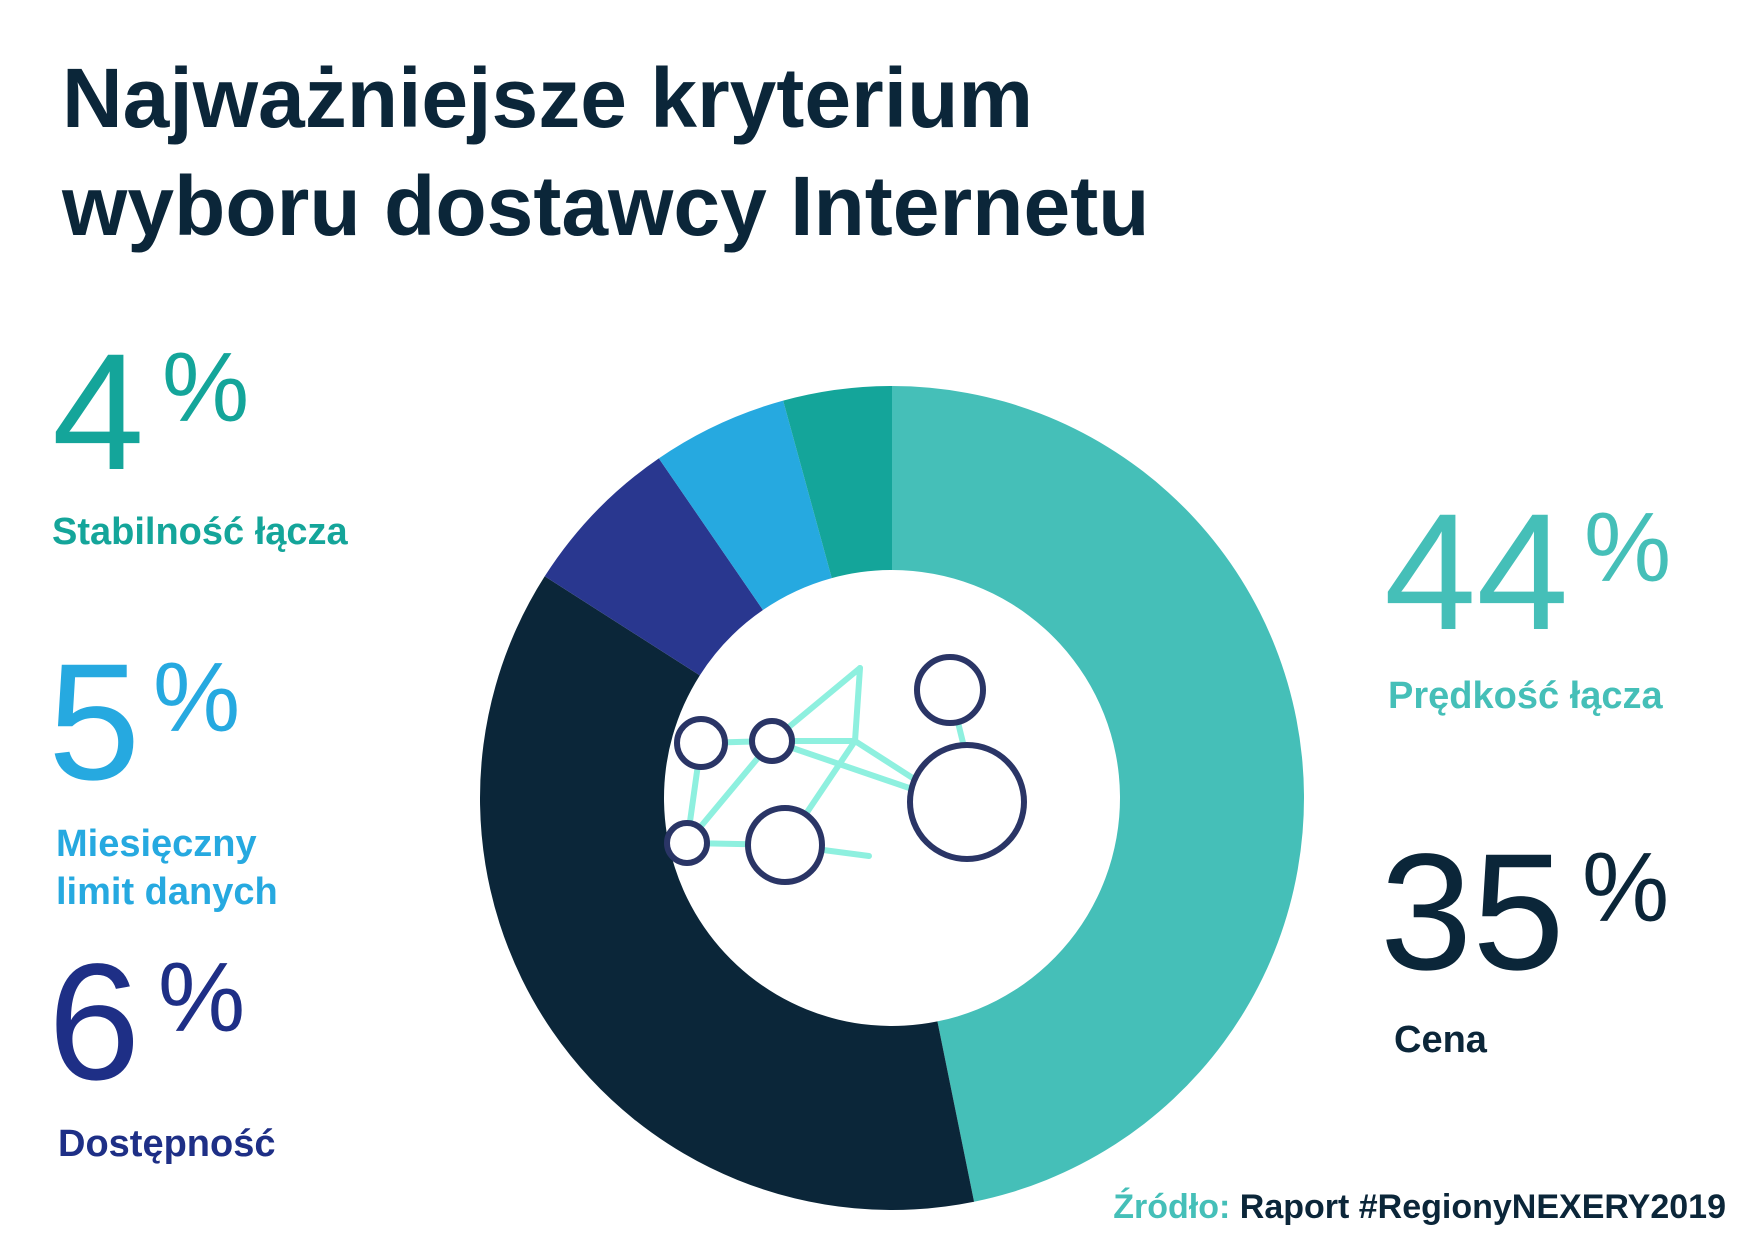 This screenshot has height=1256, width=1750. What do you see at coordinates (606, 206) in the screenshot?
I see `title-line-2: wyboru dostawcy Internetu` at bounding box center [606, 206].